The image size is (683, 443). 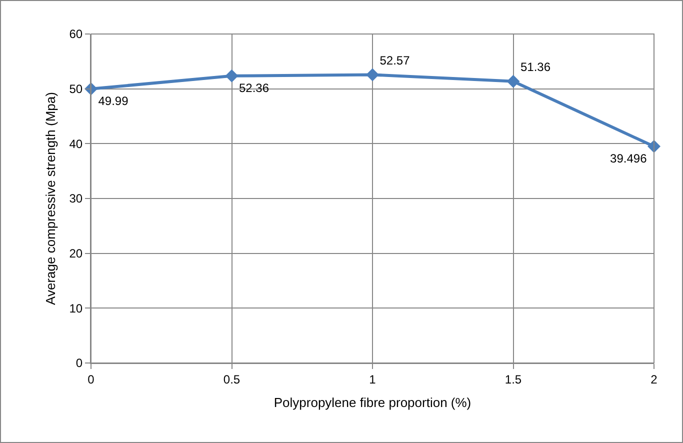 What do you see at coordinates (91, 379) in the screenshot?
I see `x-tick-label: 0` at bounding box center [91, 379].